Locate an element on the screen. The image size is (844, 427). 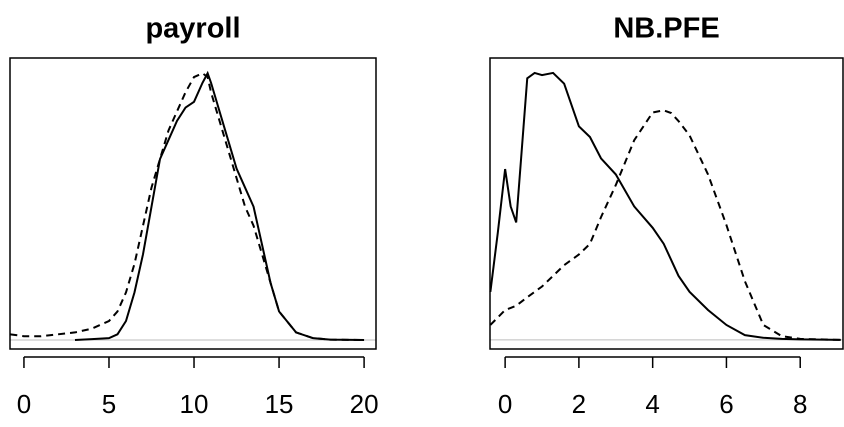
chart-title: payroll is located at coordinates (192, 29).